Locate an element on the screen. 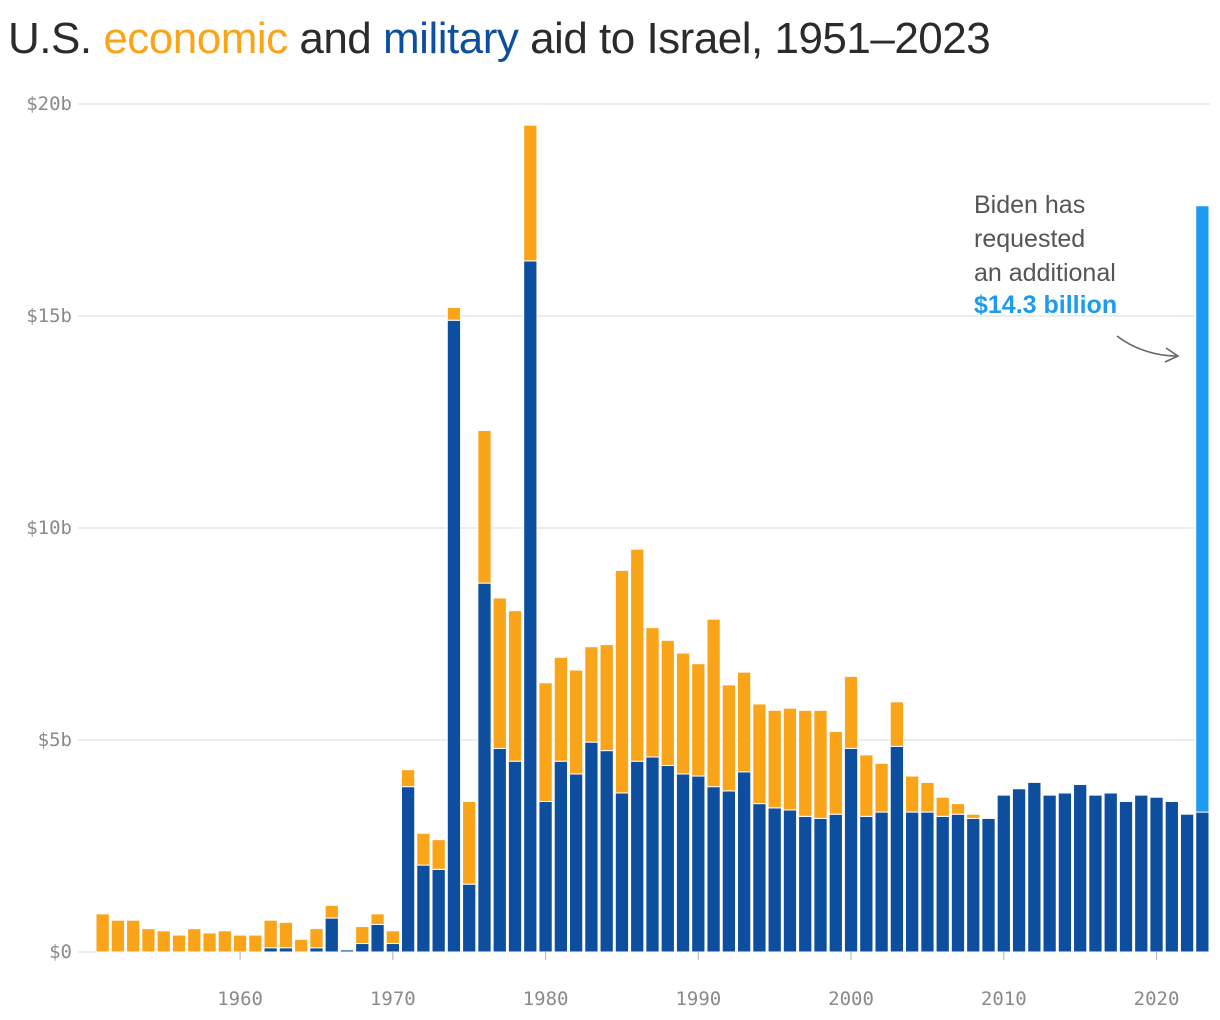 This screenshot has height=1020, width=1220. annotation-line-3: an additional is located at coordinates (1045, 273).